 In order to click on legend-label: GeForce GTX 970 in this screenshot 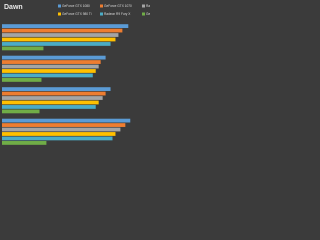, I will do `click(148, 14)`.